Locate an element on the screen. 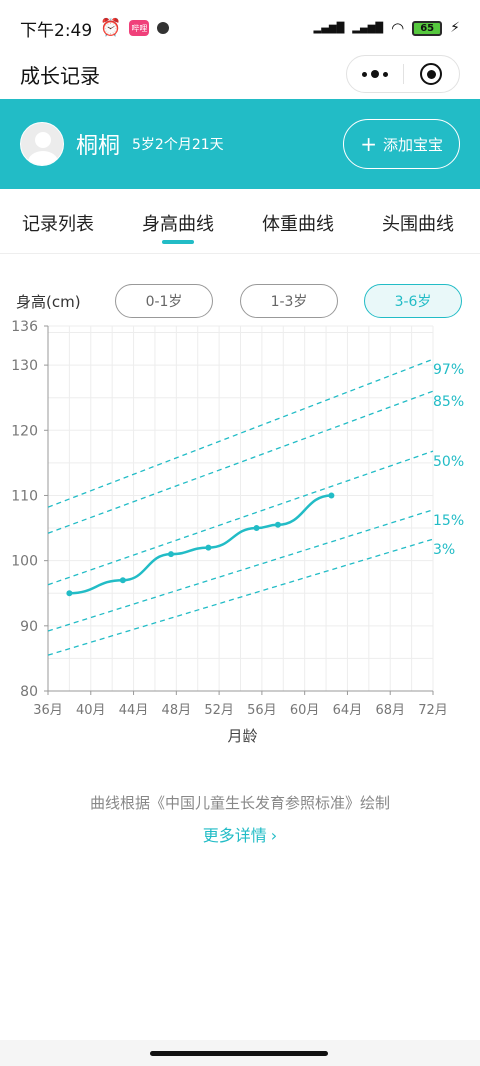  close-mini-program-button is located at coordinates (432, 74).